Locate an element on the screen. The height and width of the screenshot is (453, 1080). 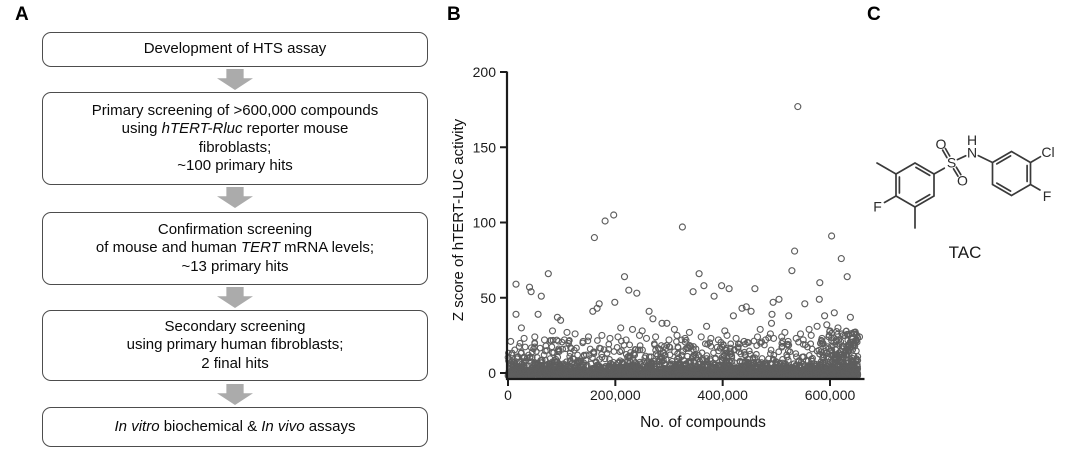
x-tick-label: 200,000 is located at coordinates (615, 395).